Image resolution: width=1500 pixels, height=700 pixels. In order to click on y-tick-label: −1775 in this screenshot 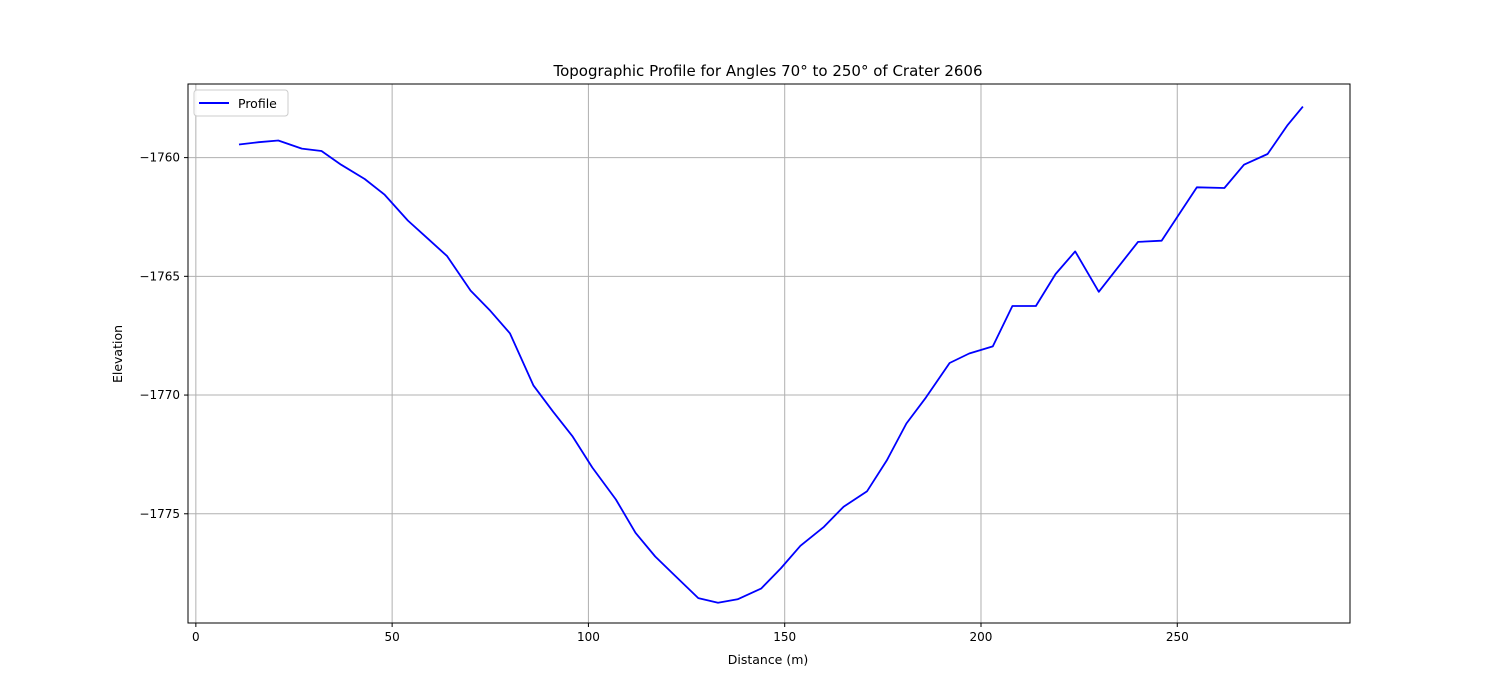, I will do `click(159, 514)`.